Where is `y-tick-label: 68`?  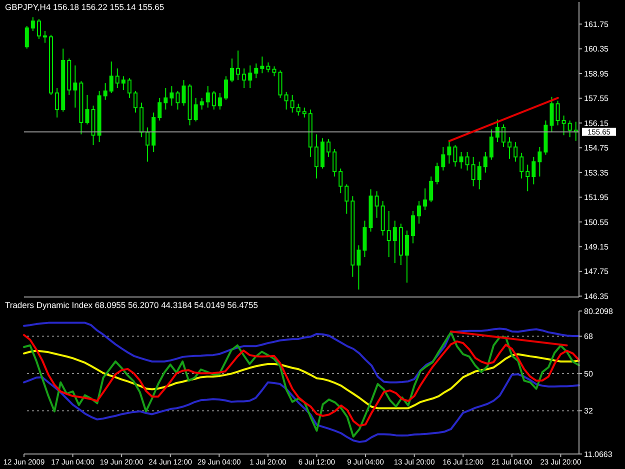
y-tick-label: 68 is located at coordinates (589, 337).